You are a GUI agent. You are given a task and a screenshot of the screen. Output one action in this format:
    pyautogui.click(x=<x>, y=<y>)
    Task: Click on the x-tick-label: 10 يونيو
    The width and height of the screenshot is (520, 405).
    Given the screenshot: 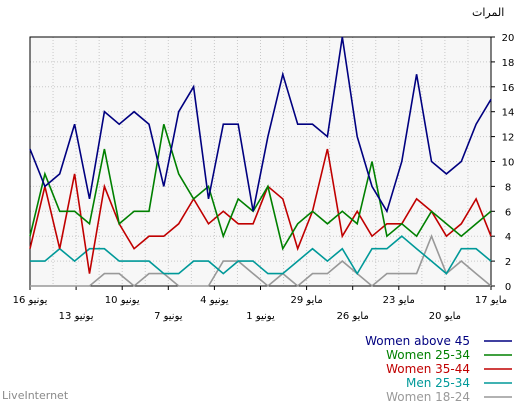 What is the action you would take?
    pyautogui.click(x=122, y=300)
    